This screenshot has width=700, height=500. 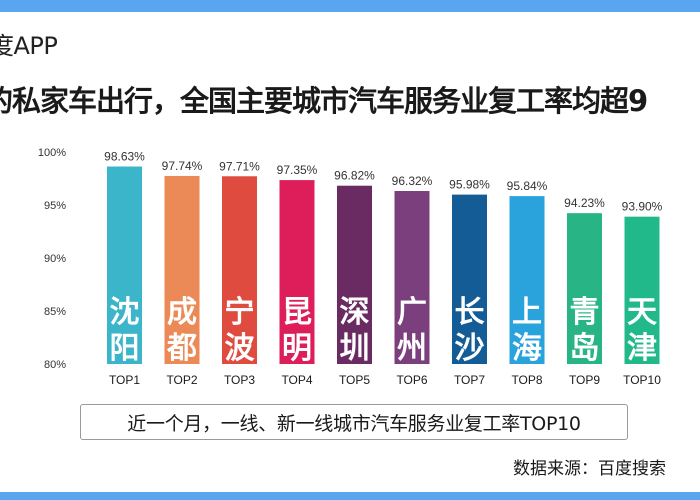 I want to click on app-title: 度APP, so click(x=29, y=46).